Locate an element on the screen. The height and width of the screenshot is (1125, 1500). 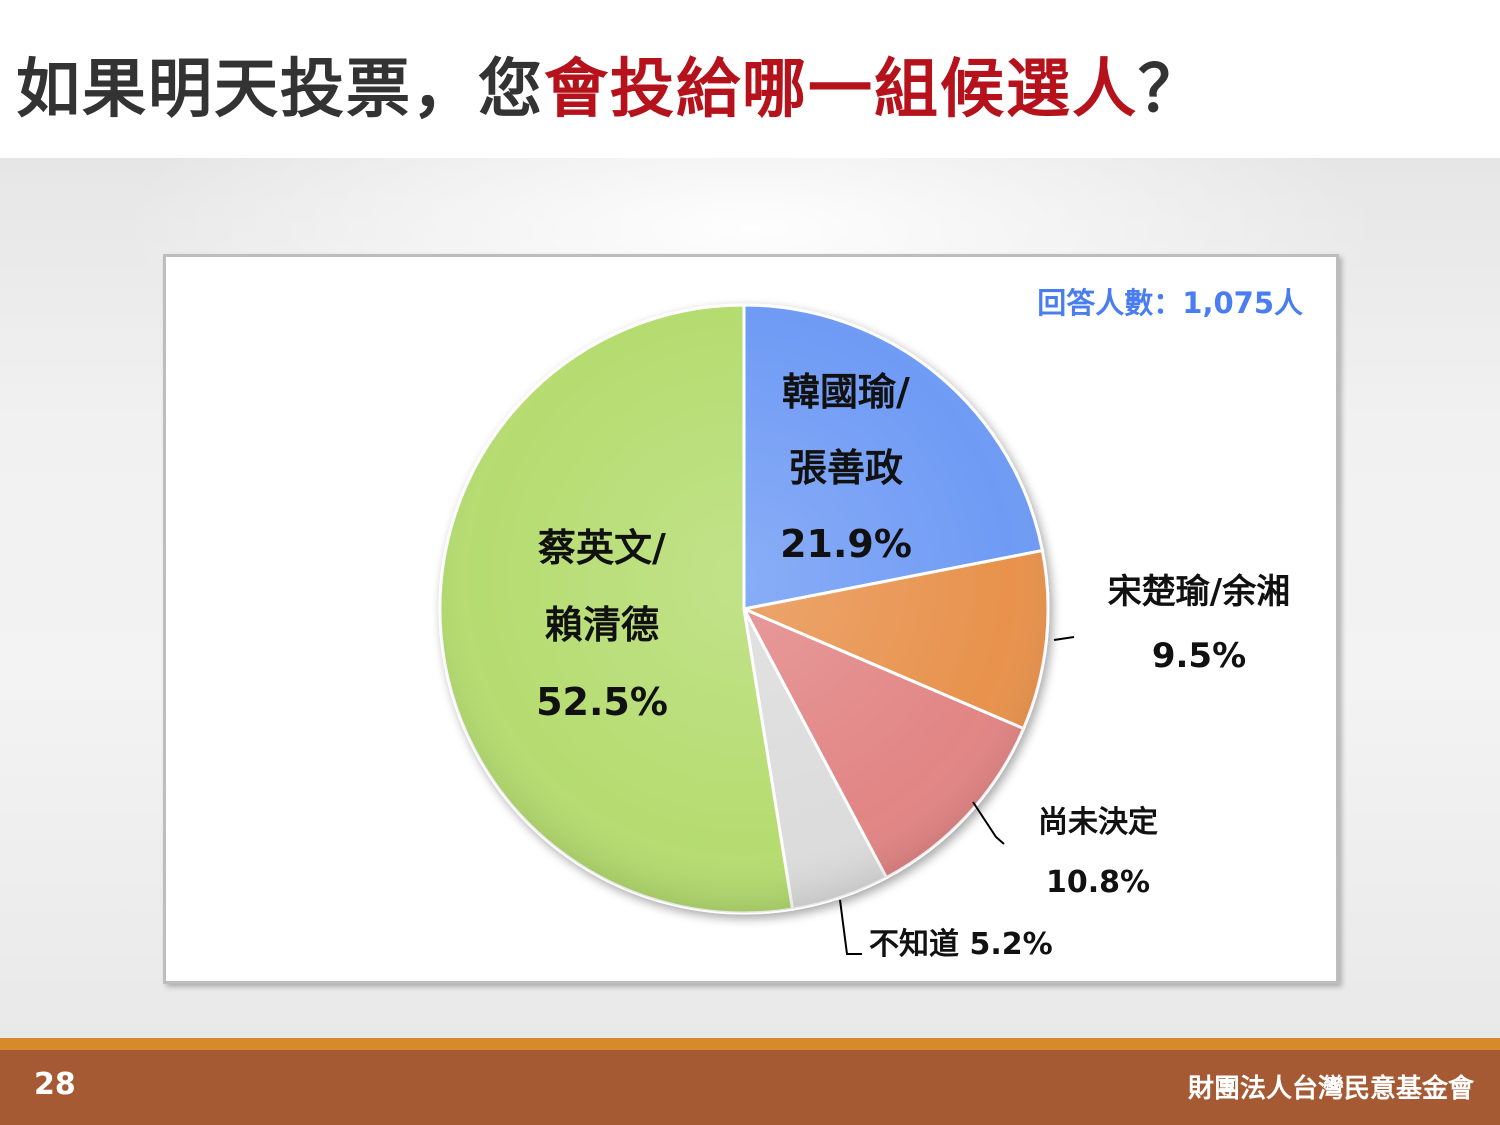
leader-line-soong-yu is located at coordinates (1064, 638).